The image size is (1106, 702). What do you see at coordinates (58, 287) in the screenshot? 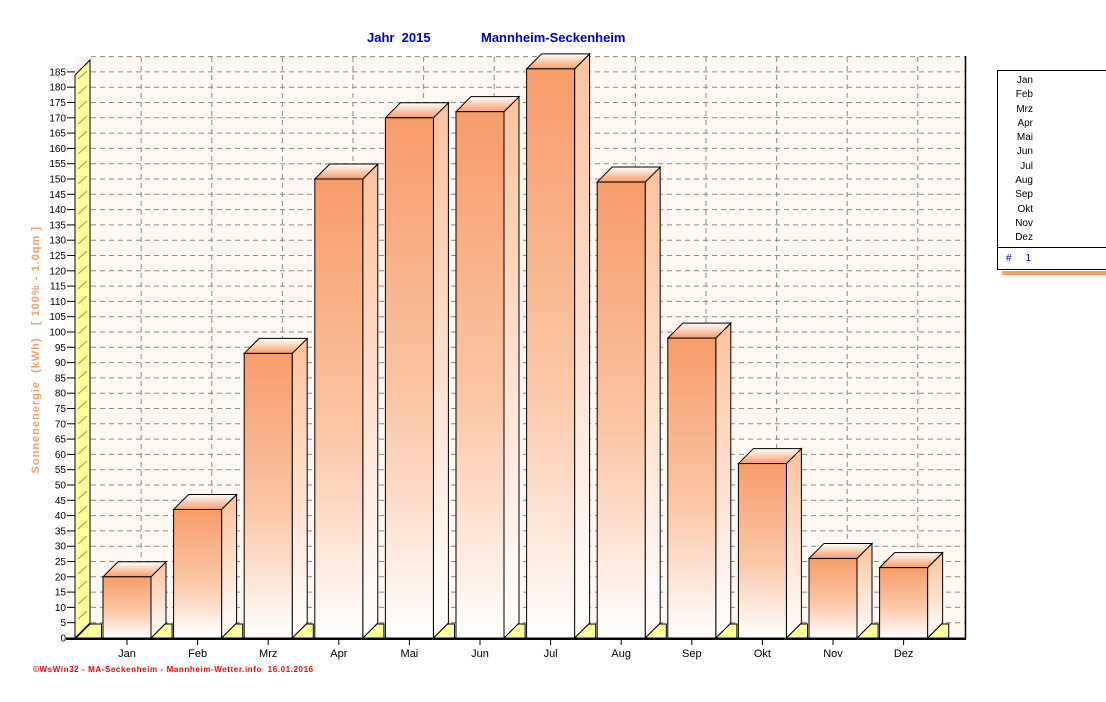
I see `y-tick-label: 115` at bounding box center [58, 287].